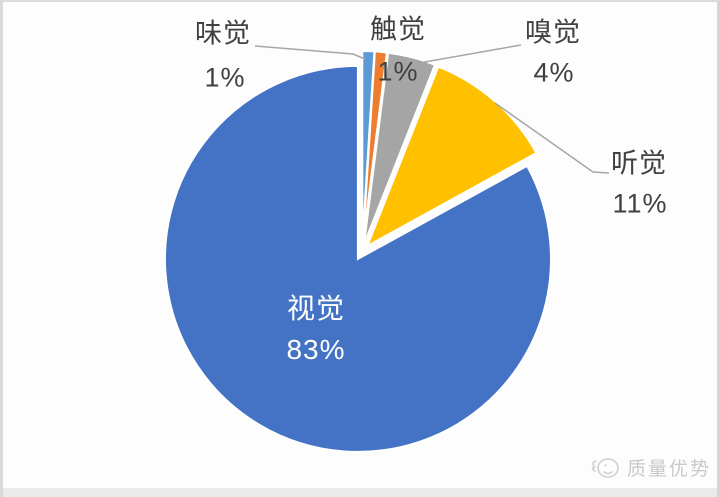 The width and height of the screenshot is (720, 497). I want to click on slice-label-taste: 味觉, so click(223, 33).